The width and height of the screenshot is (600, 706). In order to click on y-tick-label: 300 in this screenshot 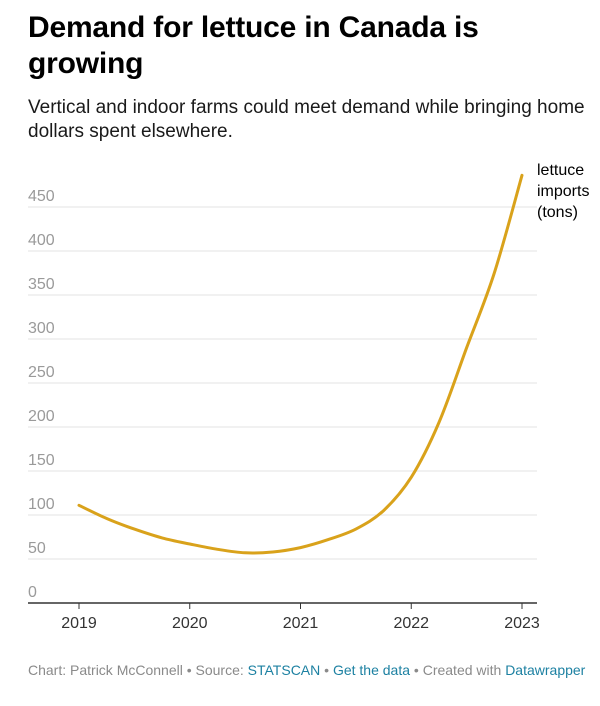, I will do `click(41, 328)`.